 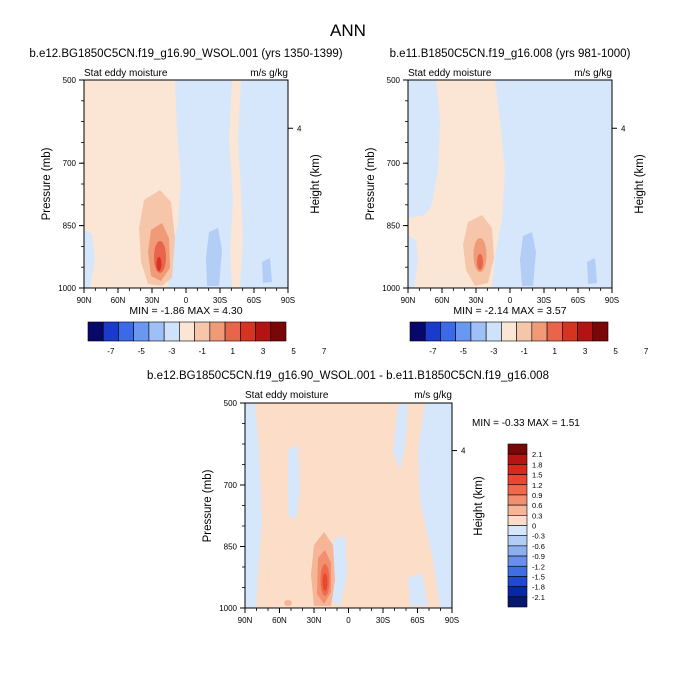 What do you see at coordinates (186, 184) in the screenshot?
I see `contour-field` at bounding box center [186, 184].